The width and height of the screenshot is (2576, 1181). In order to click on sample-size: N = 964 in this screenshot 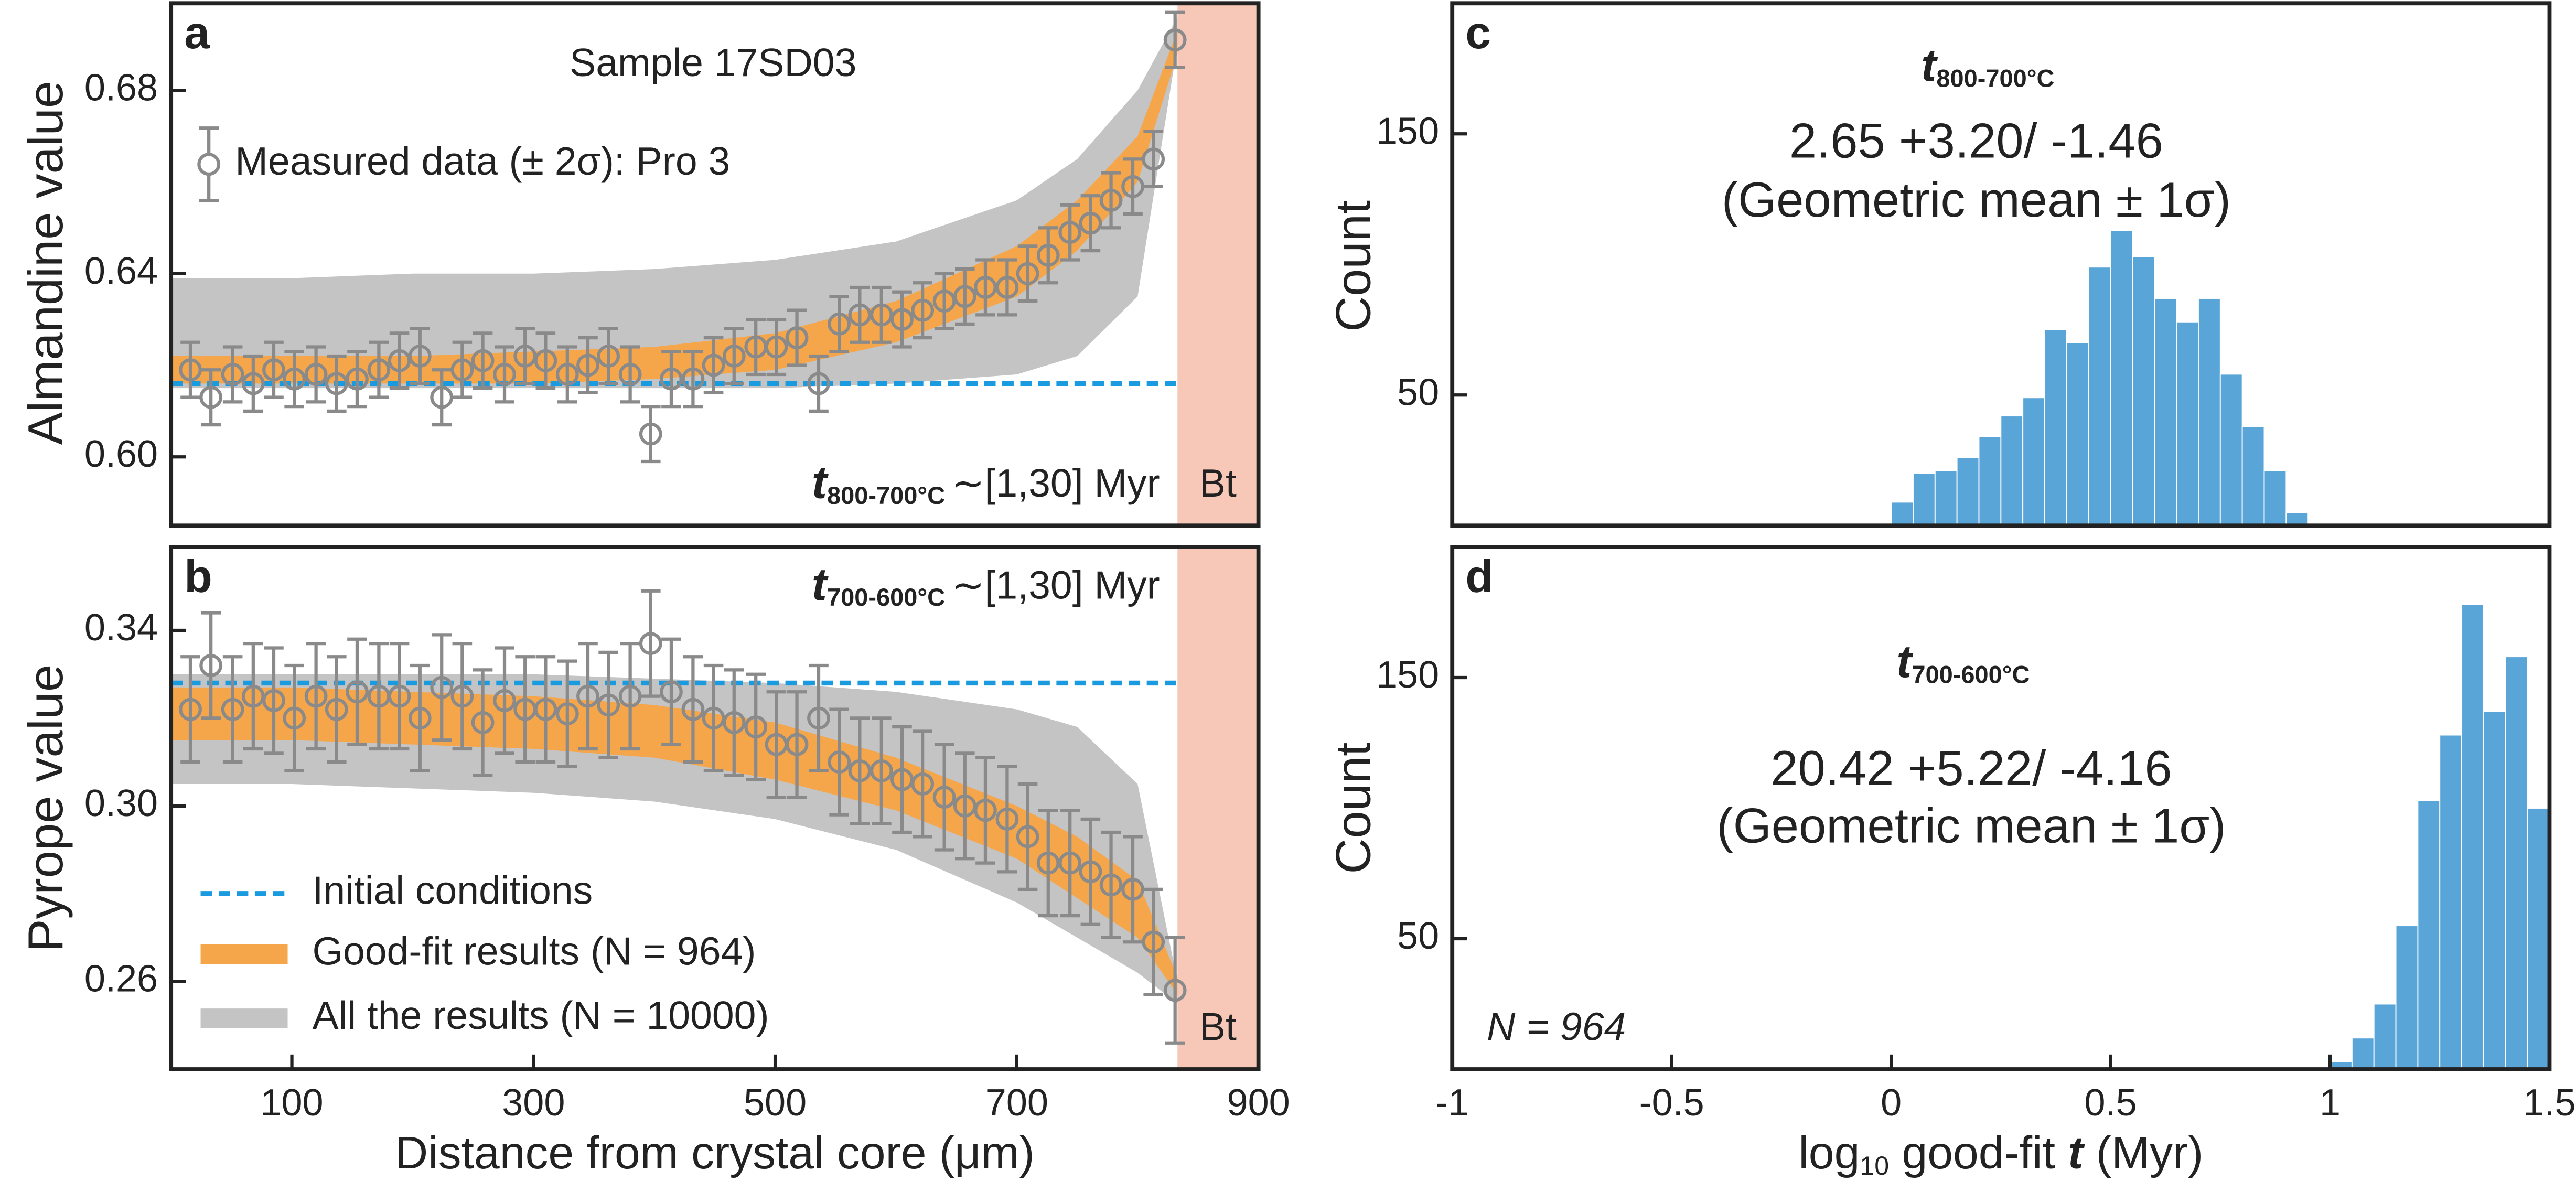, I will do `click(1556, 1027)`.